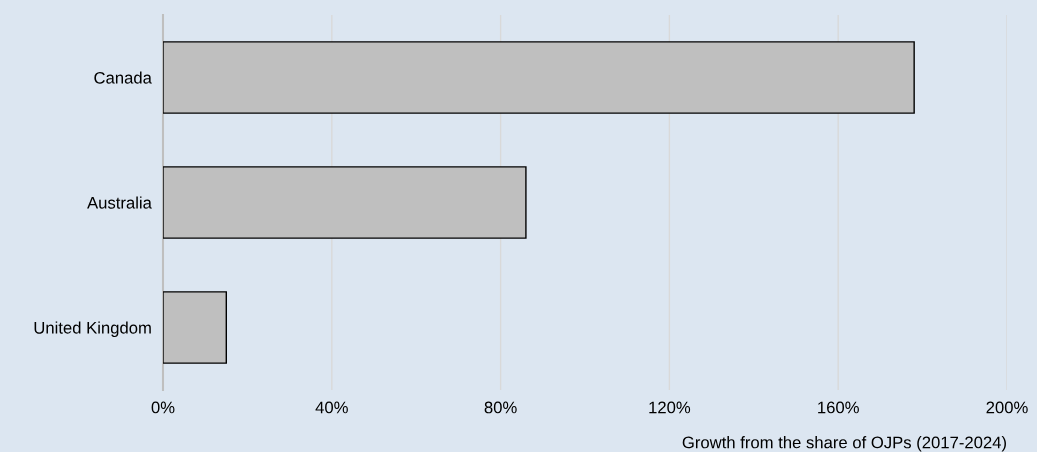  I want to click on y-tick-label: Canada, so click(123, 77).